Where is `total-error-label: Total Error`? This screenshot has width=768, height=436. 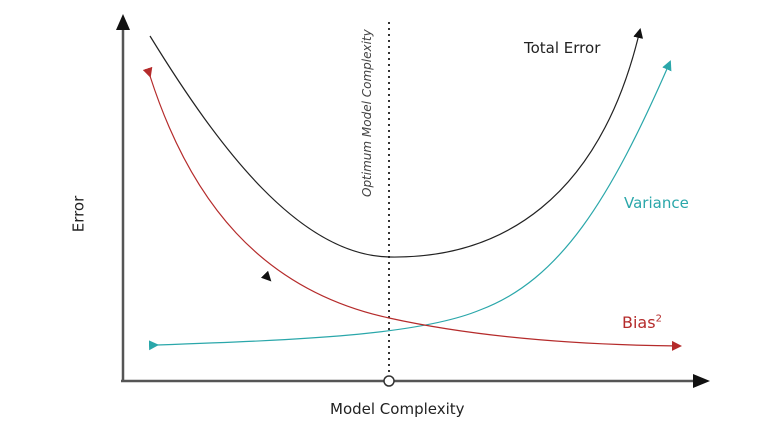 total-error-label: Total Error is located at coordinates (562, 48).